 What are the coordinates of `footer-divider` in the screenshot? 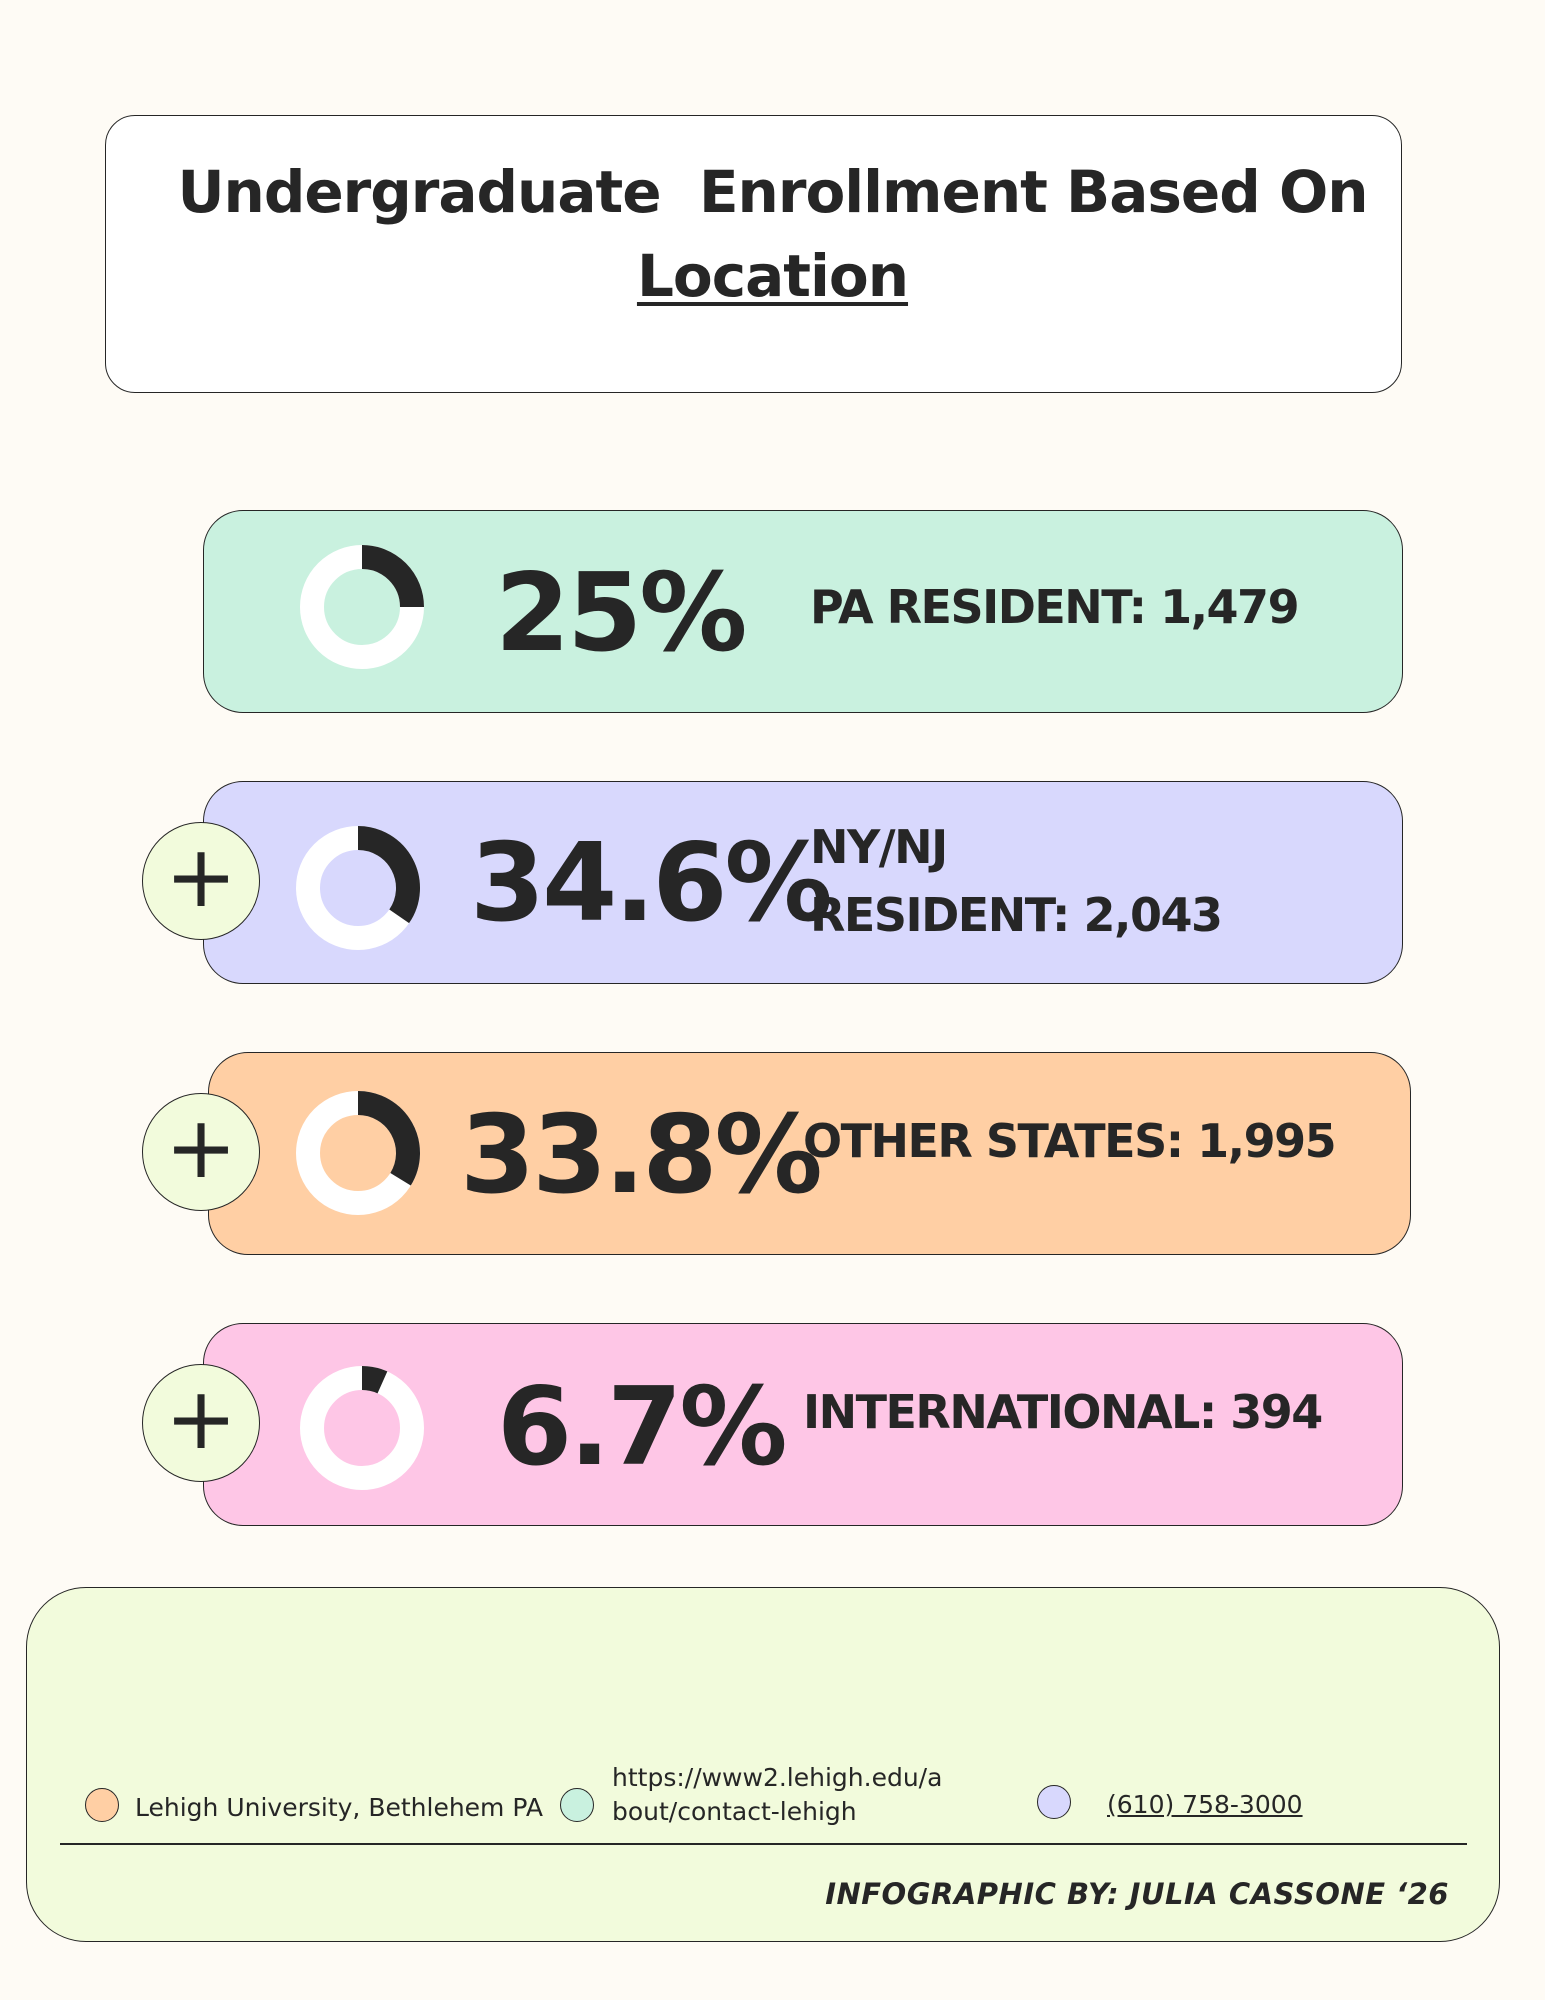 It's located at (763, 1844).